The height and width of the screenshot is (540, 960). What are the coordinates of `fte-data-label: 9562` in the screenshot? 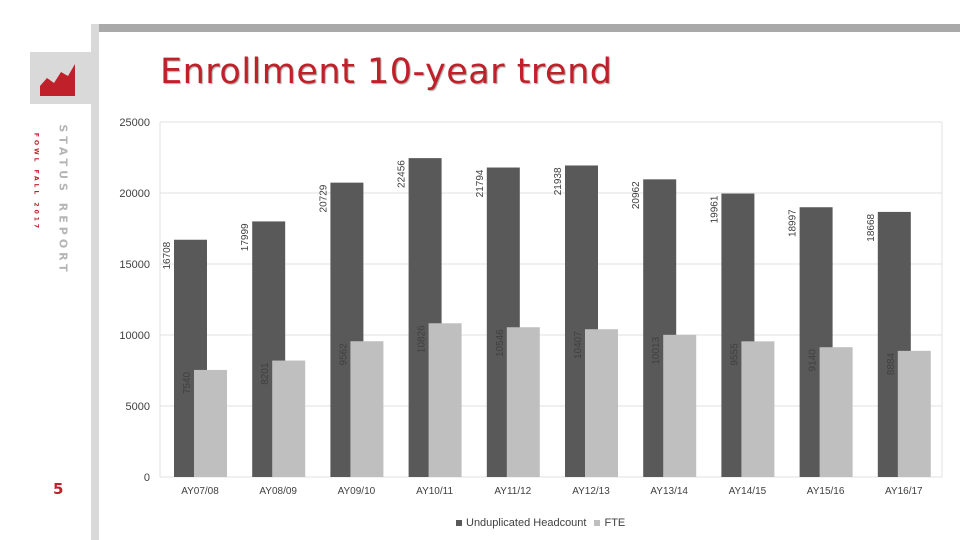 It's located at (343, 354).